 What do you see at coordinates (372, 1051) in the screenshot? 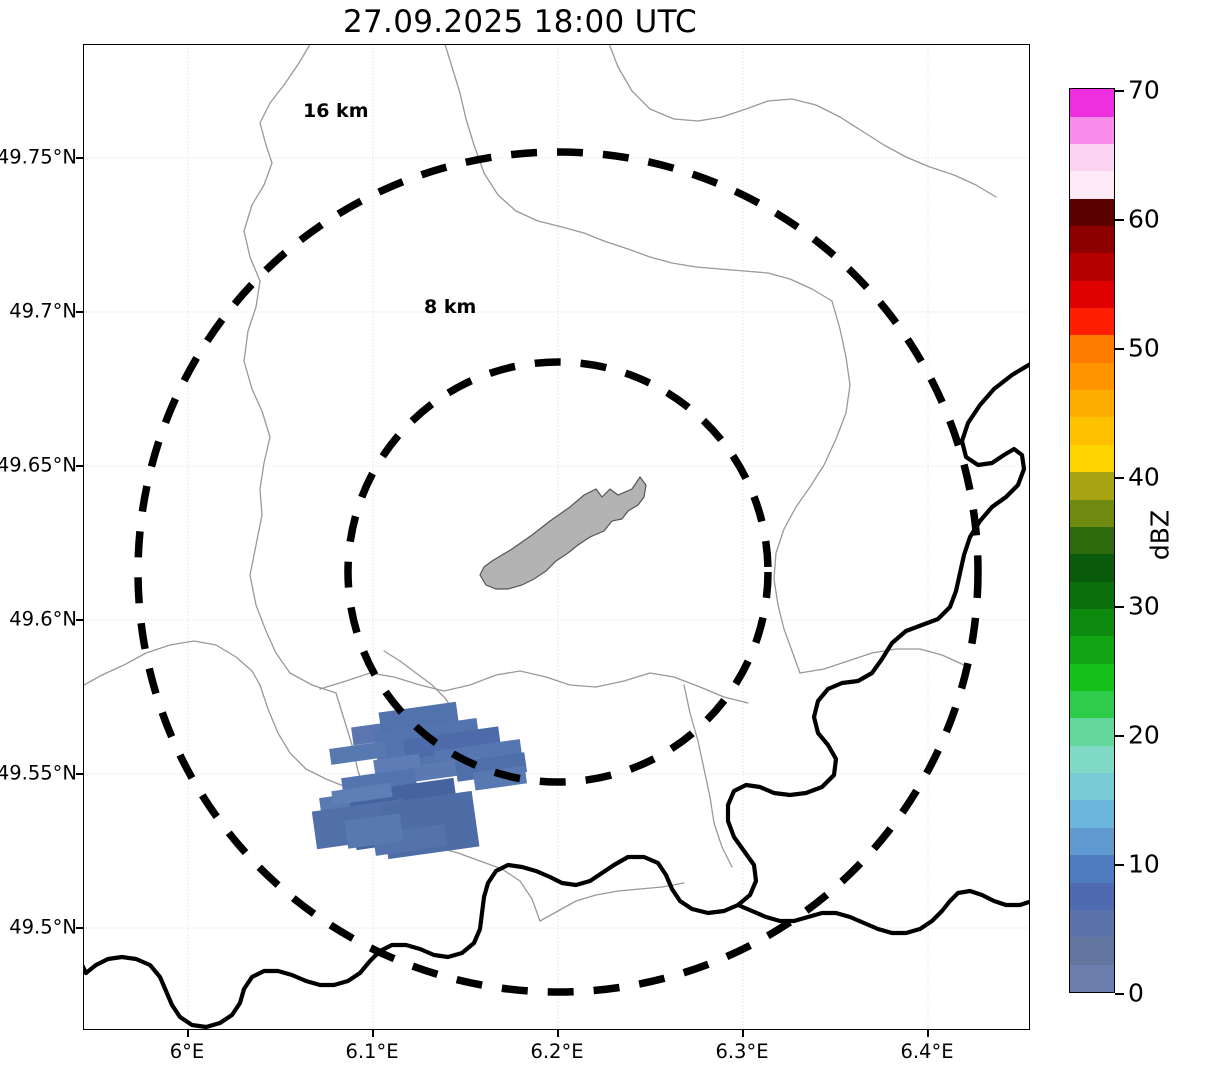
I see `x-tick-label-1: 6.1°E` at bounding box center [372, 1051].